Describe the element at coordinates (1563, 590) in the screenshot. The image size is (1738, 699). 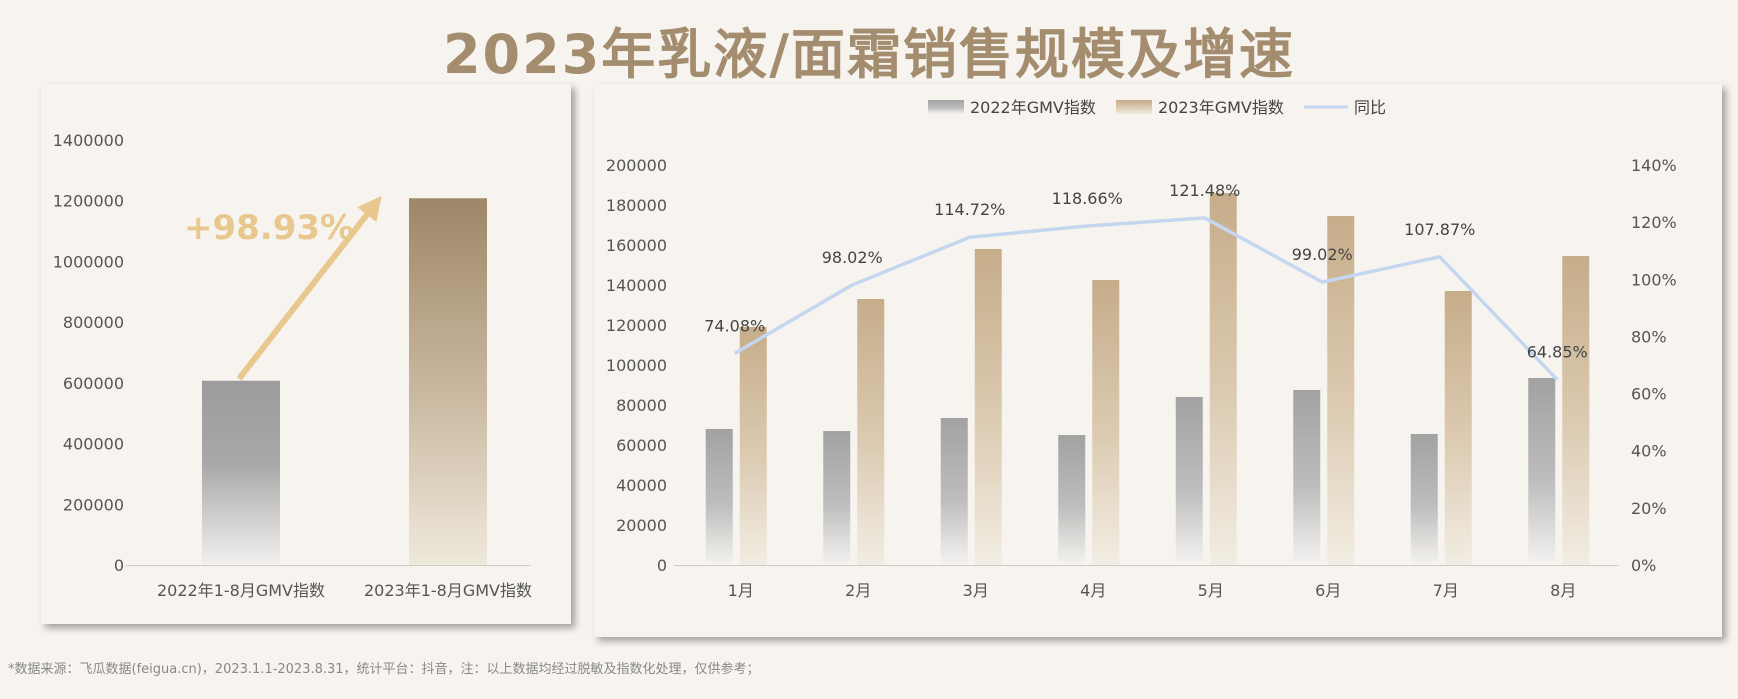
I see `x-tick-label: 8月` at that location.